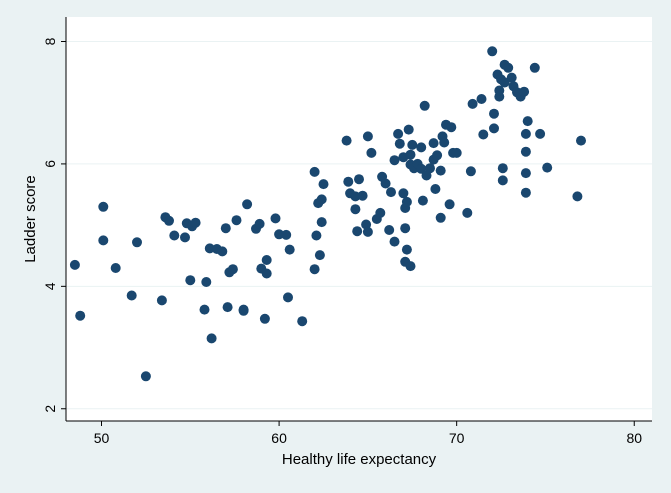 The height and width of the screenshot is (493, 671). What do you see at coordinates (50, 286) in the screenshot?
I see `y-tick-label: 4` at bounding box center [50, 286].